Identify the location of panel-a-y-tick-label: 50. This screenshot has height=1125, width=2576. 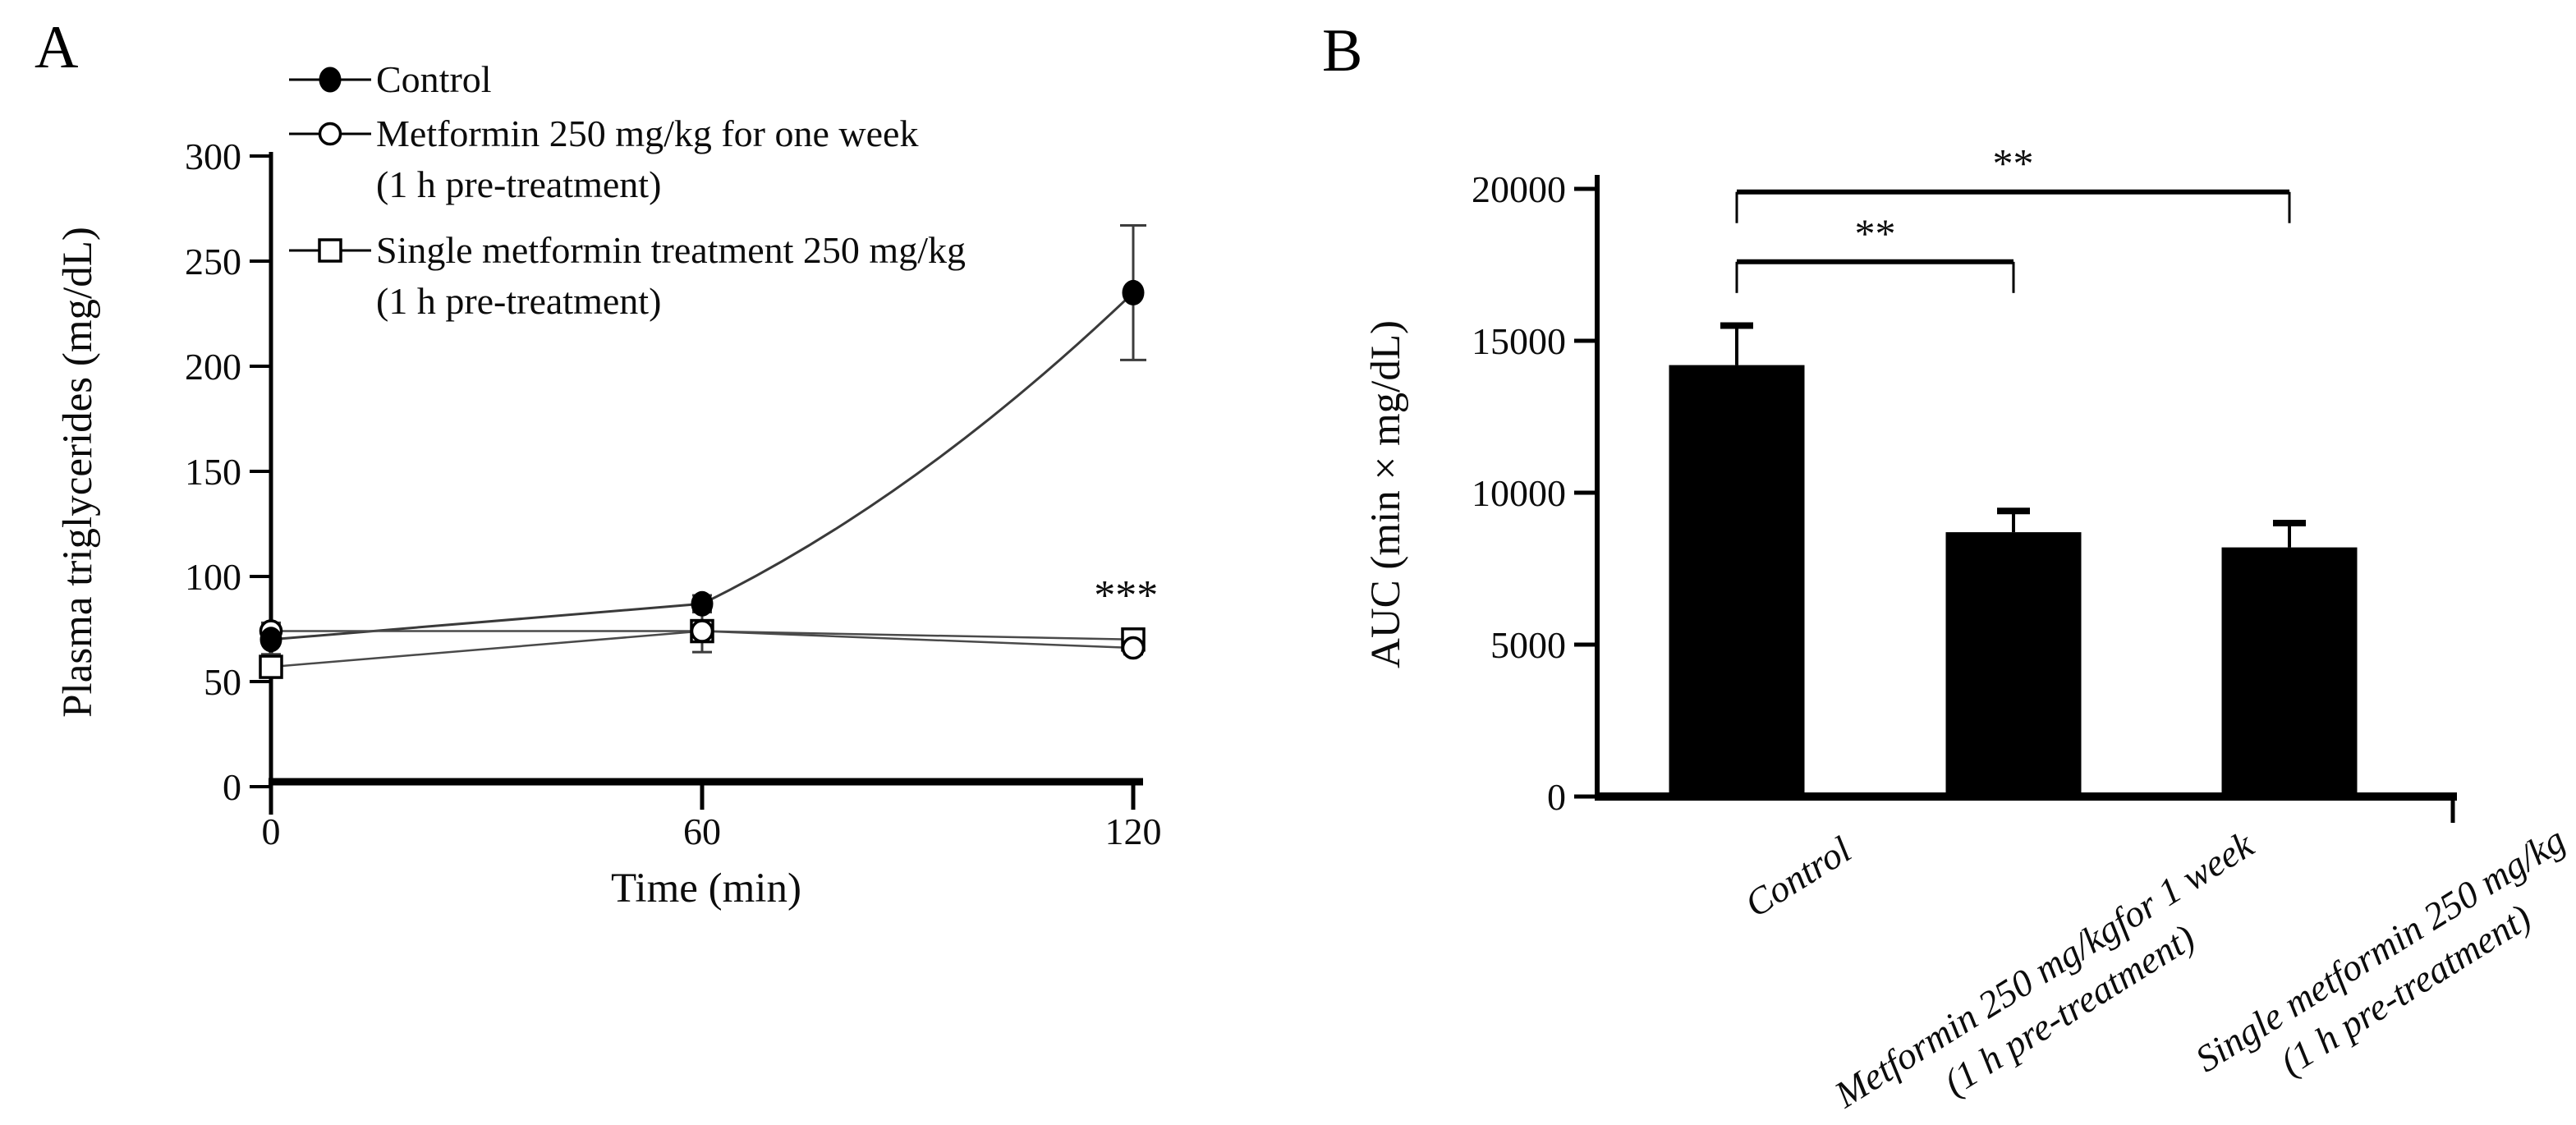
(222, 682).